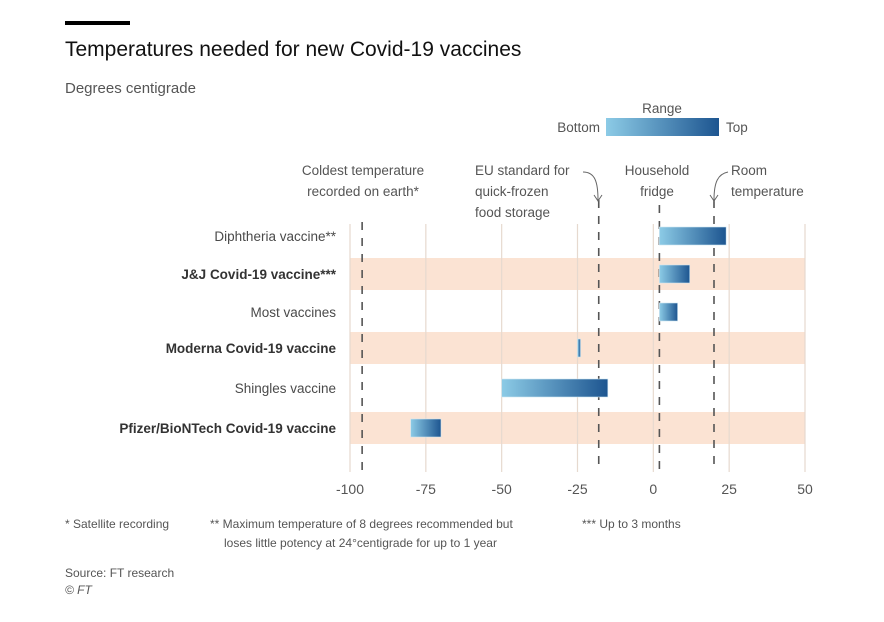 The image size is (884, 622). What do you see at coordinates (729, 489) in the screenshot?
I see `x-tick-label: 25` at bounding box center [729, 489].